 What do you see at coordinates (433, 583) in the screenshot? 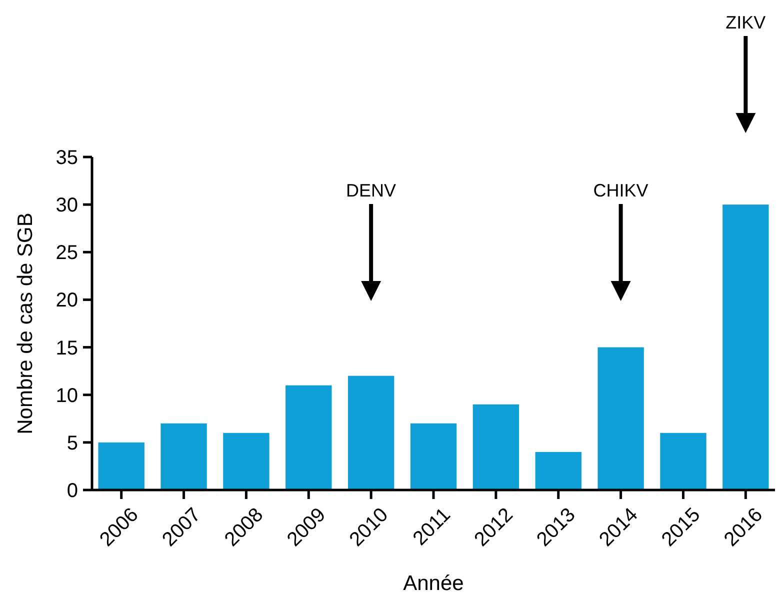
I see `x-axis-title: Année` at bounding box center [433, 583].